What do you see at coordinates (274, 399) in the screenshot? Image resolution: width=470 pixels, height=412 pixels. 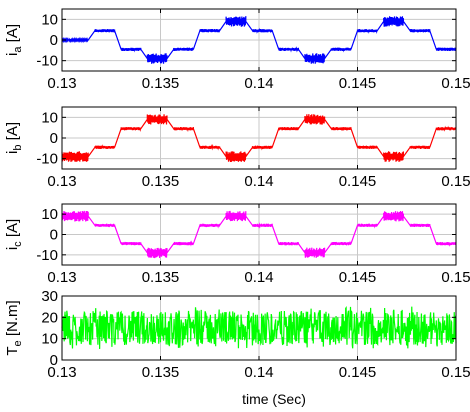 I see `x-axis-label: time (Sec)` at bounding box center [274, 399].